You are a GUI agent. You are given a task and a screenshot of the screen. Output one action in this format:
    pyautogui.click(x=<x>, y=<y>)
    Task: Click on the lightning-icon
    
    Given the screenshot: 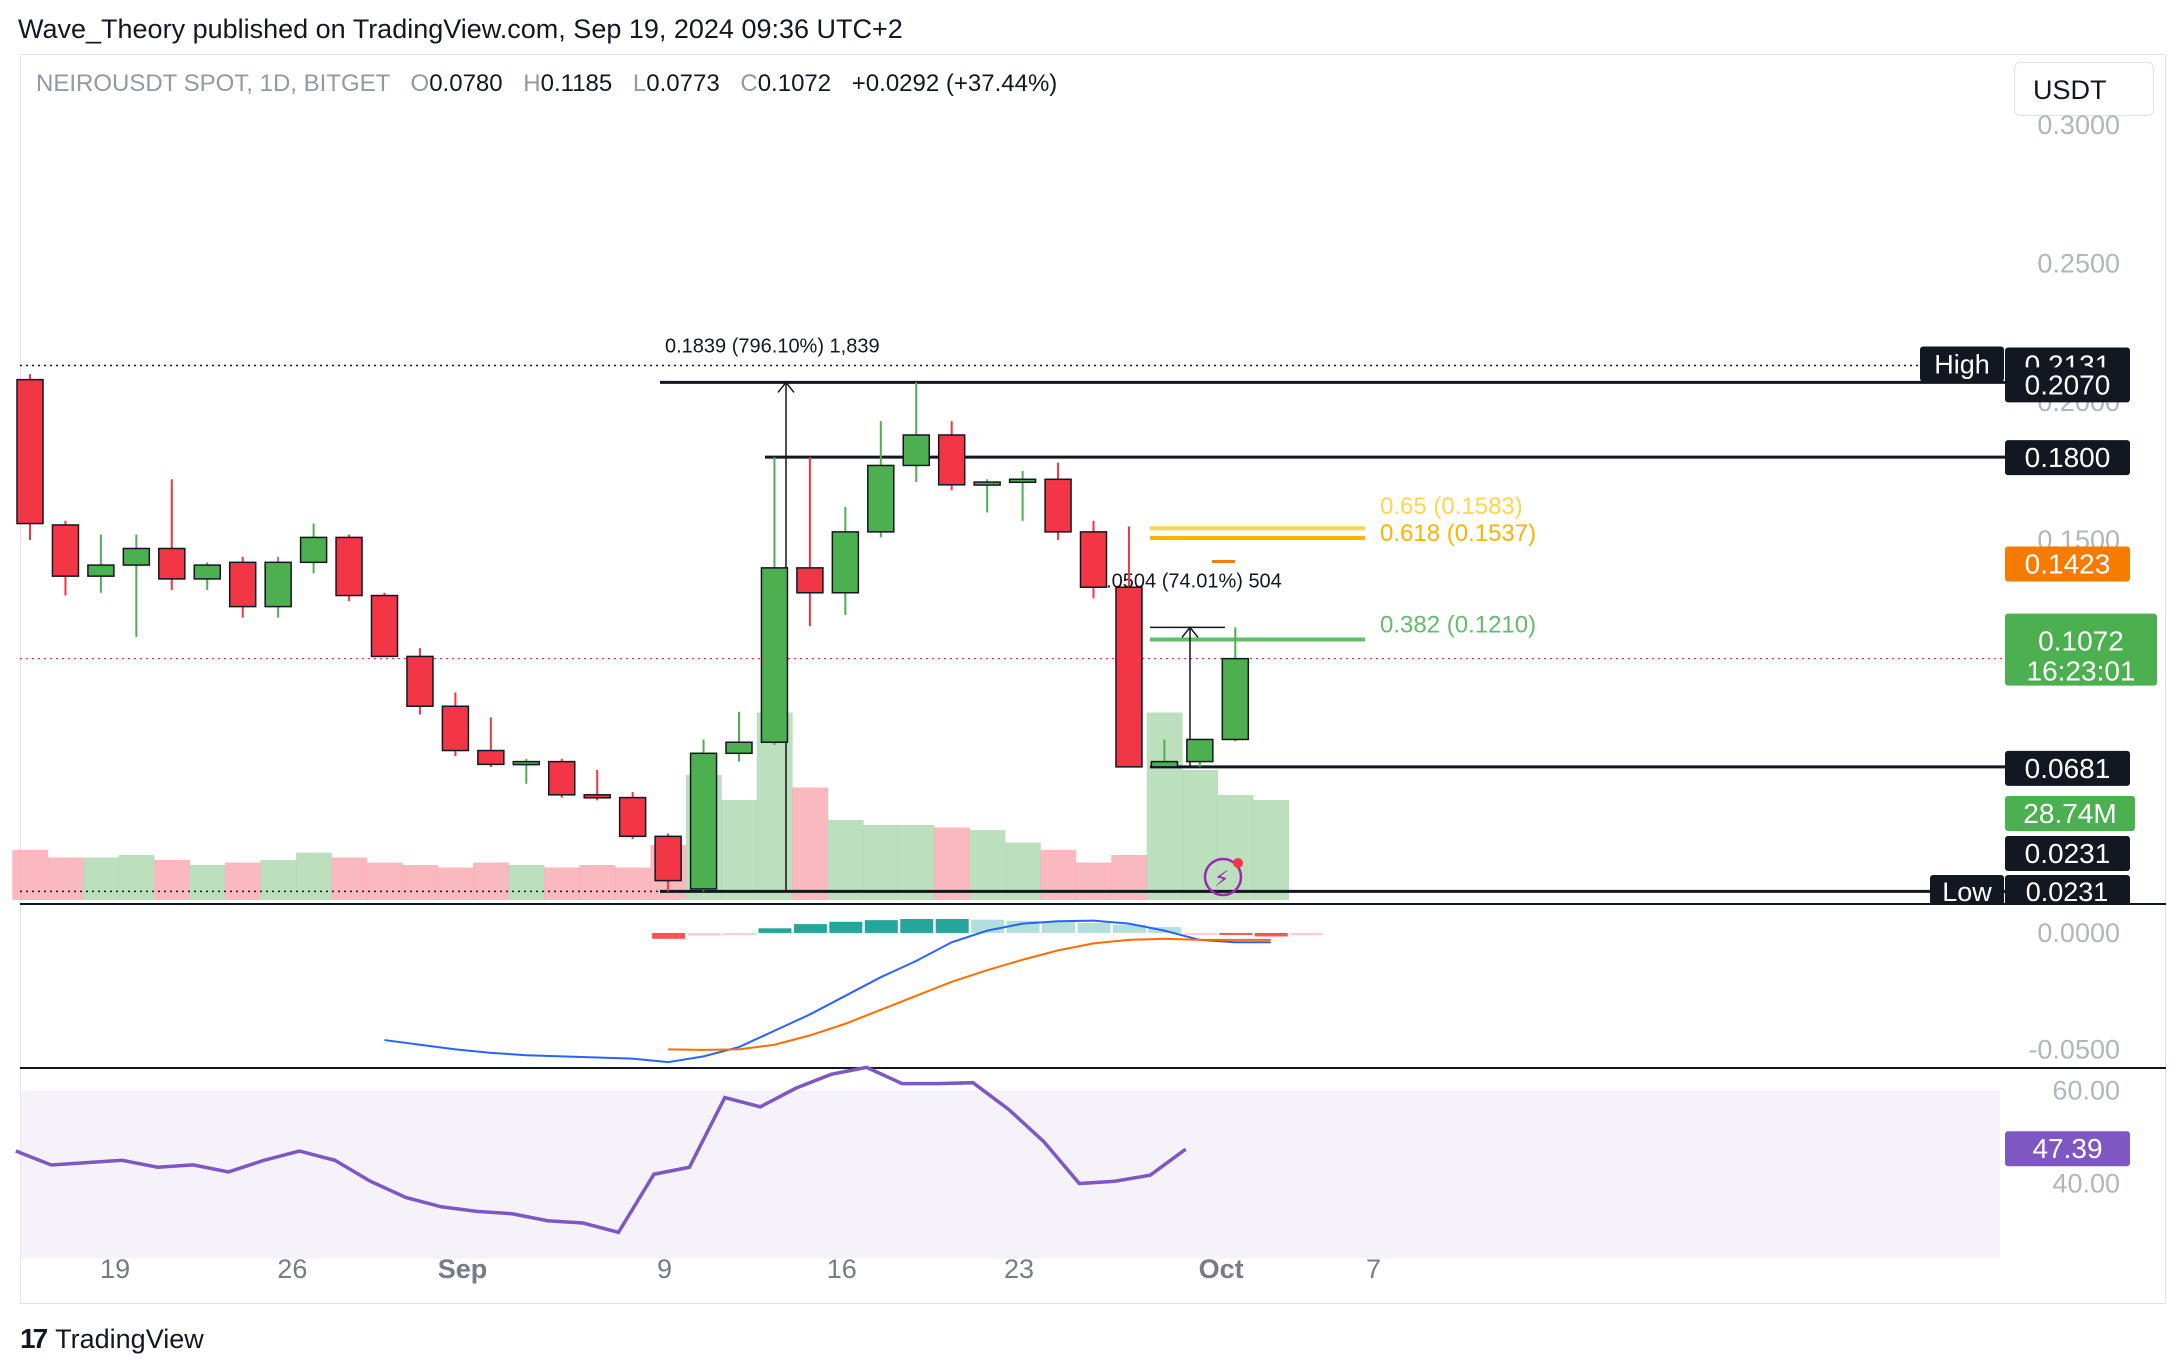 What is the action you would take?
    pyautogui.click(x=1223, y=877)
    